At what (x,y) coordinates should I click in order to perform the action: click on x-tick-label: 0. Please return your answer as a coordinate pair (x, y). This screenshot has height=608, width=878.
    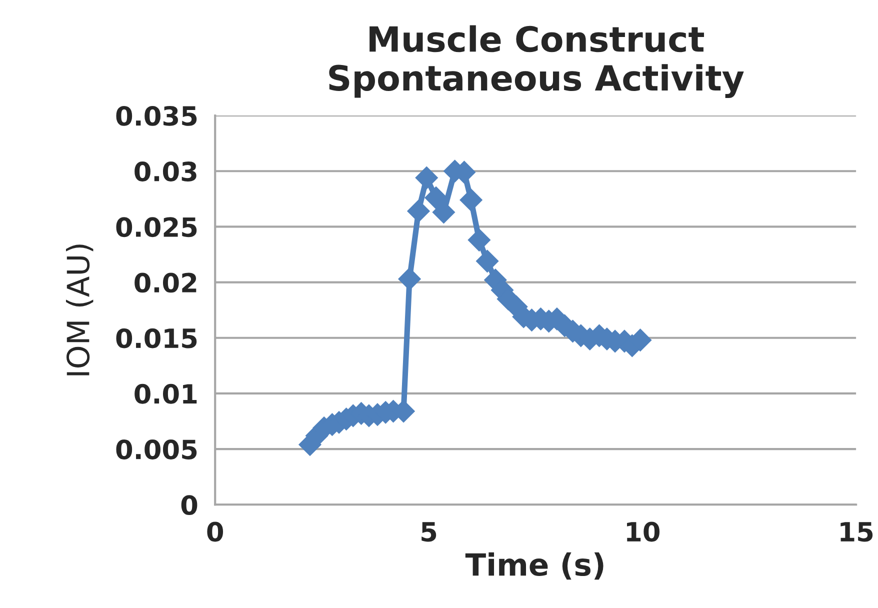
    Looking at the image, I should click on (215, 532).